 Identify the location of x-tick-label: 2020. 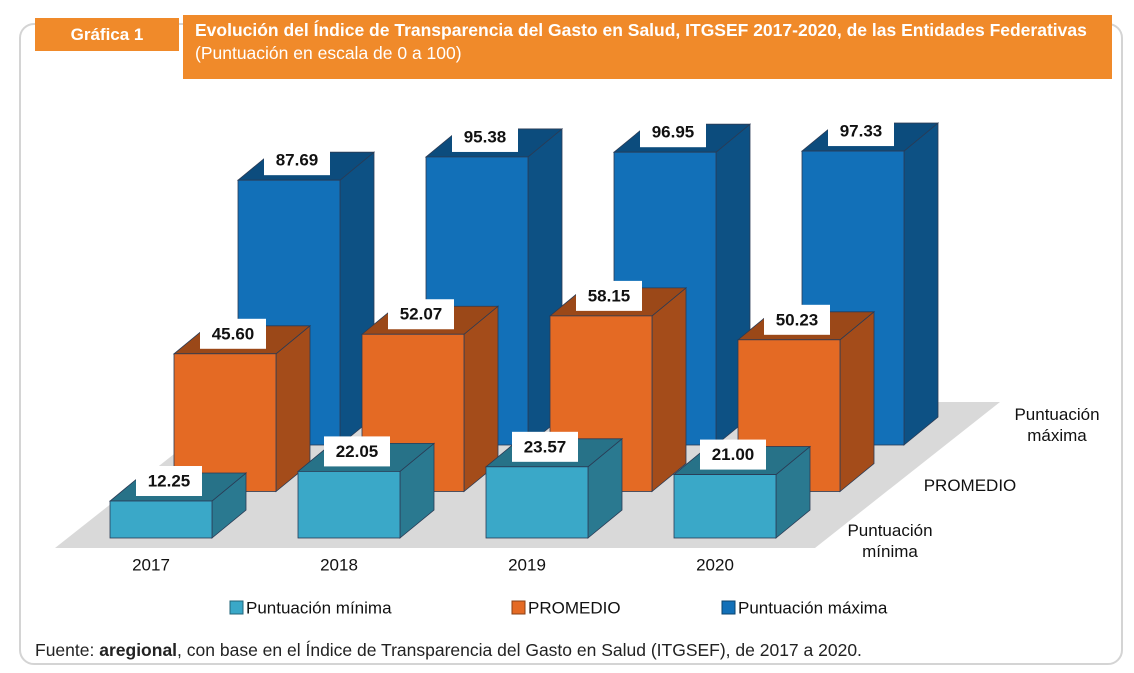
(715, 564).